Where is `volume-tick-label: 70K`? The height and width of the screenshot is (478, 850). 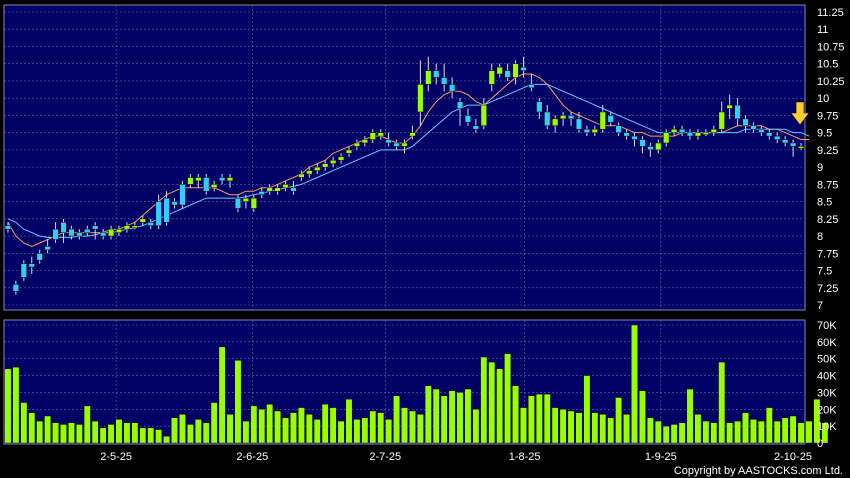 volume-tick-label: 70K is located at coordinates (827, 326).